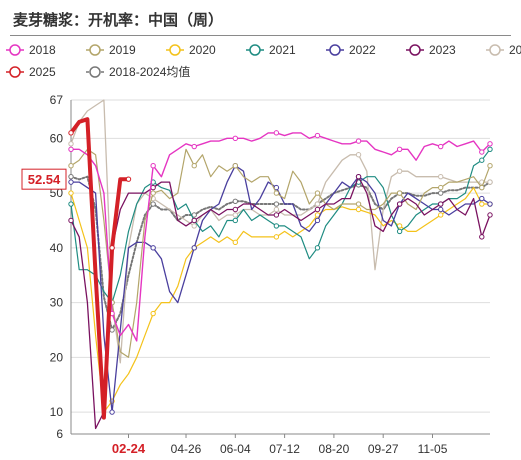  What do you see at coordinates (515, 50) in the screenshot?
I see `legend-label-2024: 2024` at bounding box center [515, 50].